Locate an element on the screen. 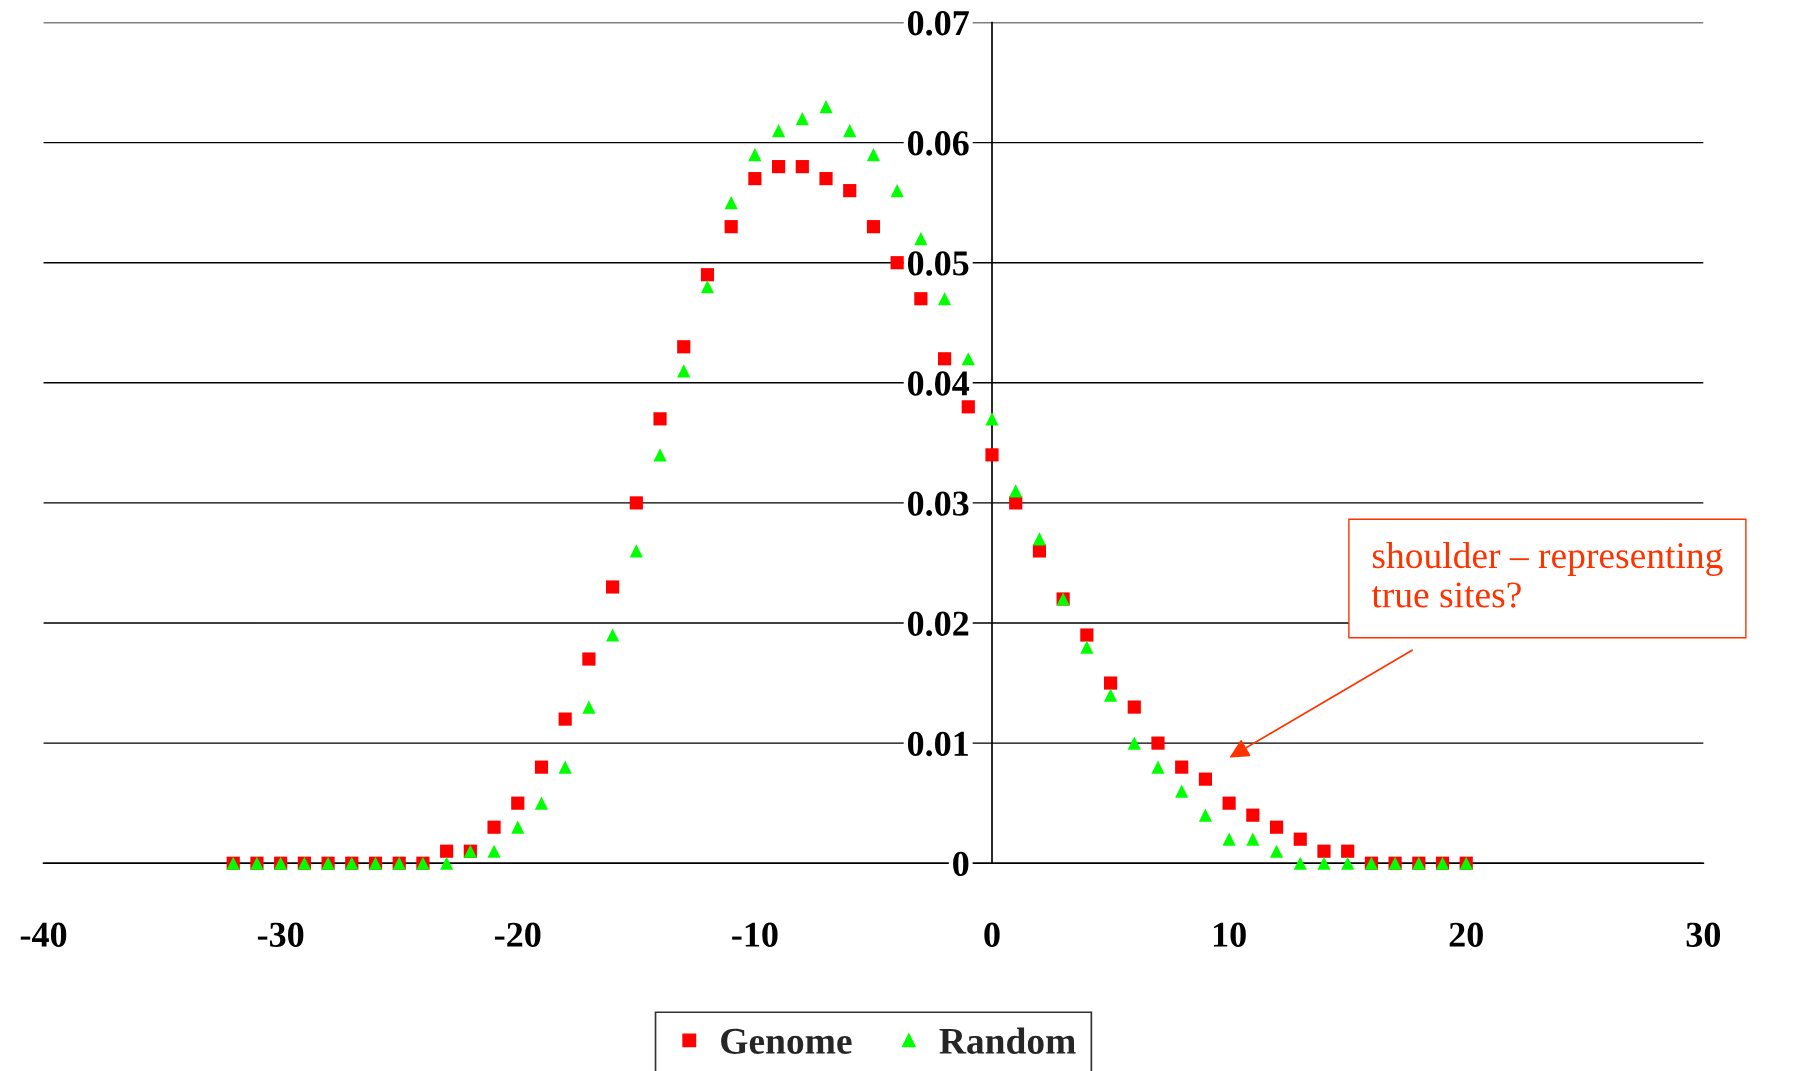 The height and width of the screenshot is (1071, 1814). y-tick-label: 0 is located at coordinates (961, 864).